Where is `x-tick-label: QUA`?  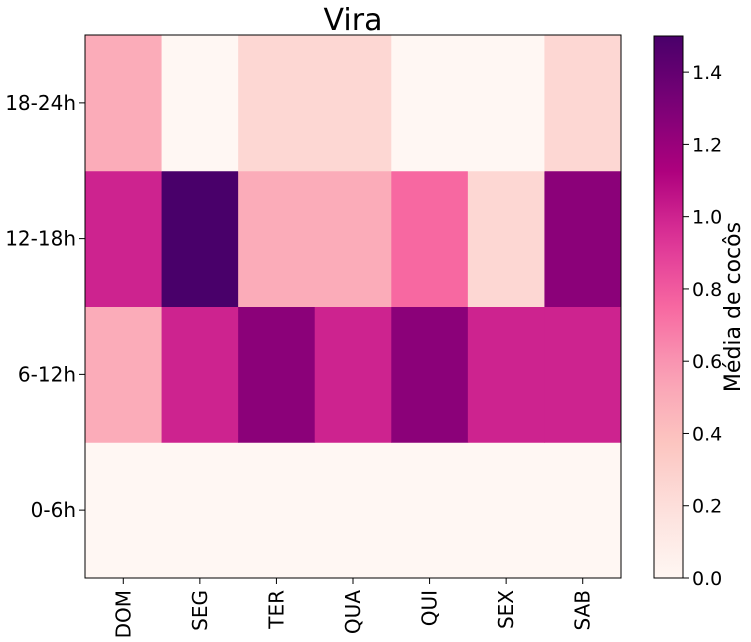
x-tick-label: QUA is located at coordinates (353, 612).